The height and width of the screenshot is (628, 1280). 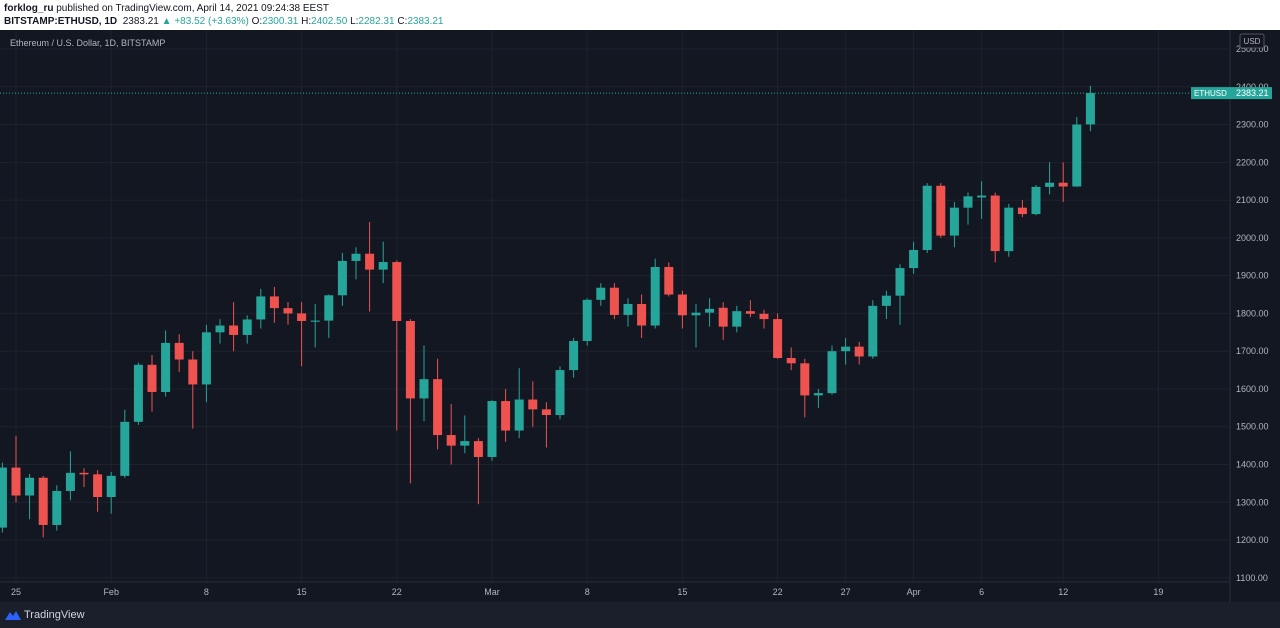 What do you see at coordinates (348, 21) in the screenshot?
I see `ohlc: O:2300.31 H:2402.50 L:2282.31 C:2383.21` at bounding box center [348, 21].